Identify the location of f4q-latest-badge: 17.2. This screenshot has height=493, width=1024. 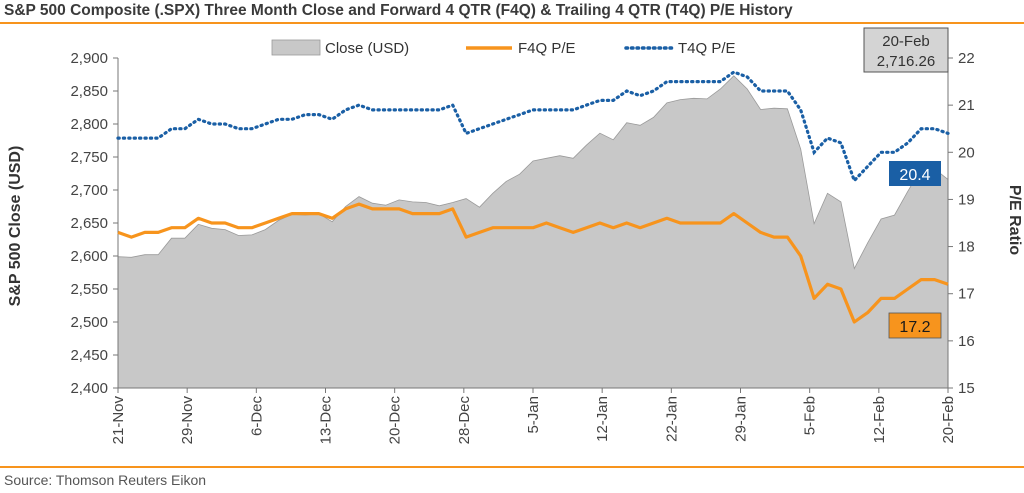
(915, 325).